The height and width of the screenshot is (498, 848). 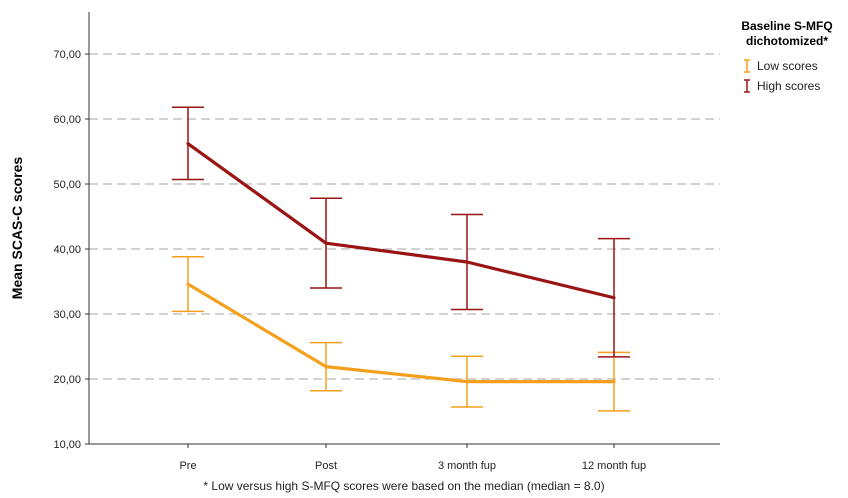 I want to click on y-ticks: 10,00 20,00 30,00 40,00 50,00 60,00 70,00, so click(x=71, y=250).